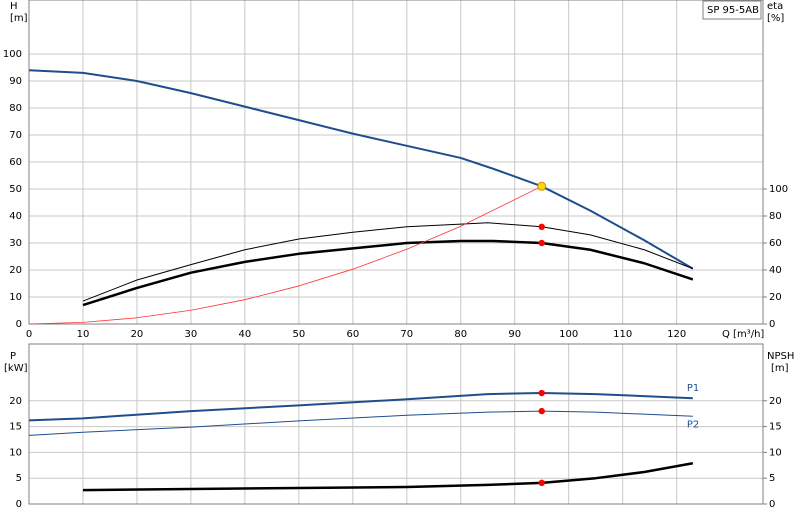  Describe the element at coordinates (13, 356) in the screenshot. I see `y-axis-label: P` at that location.